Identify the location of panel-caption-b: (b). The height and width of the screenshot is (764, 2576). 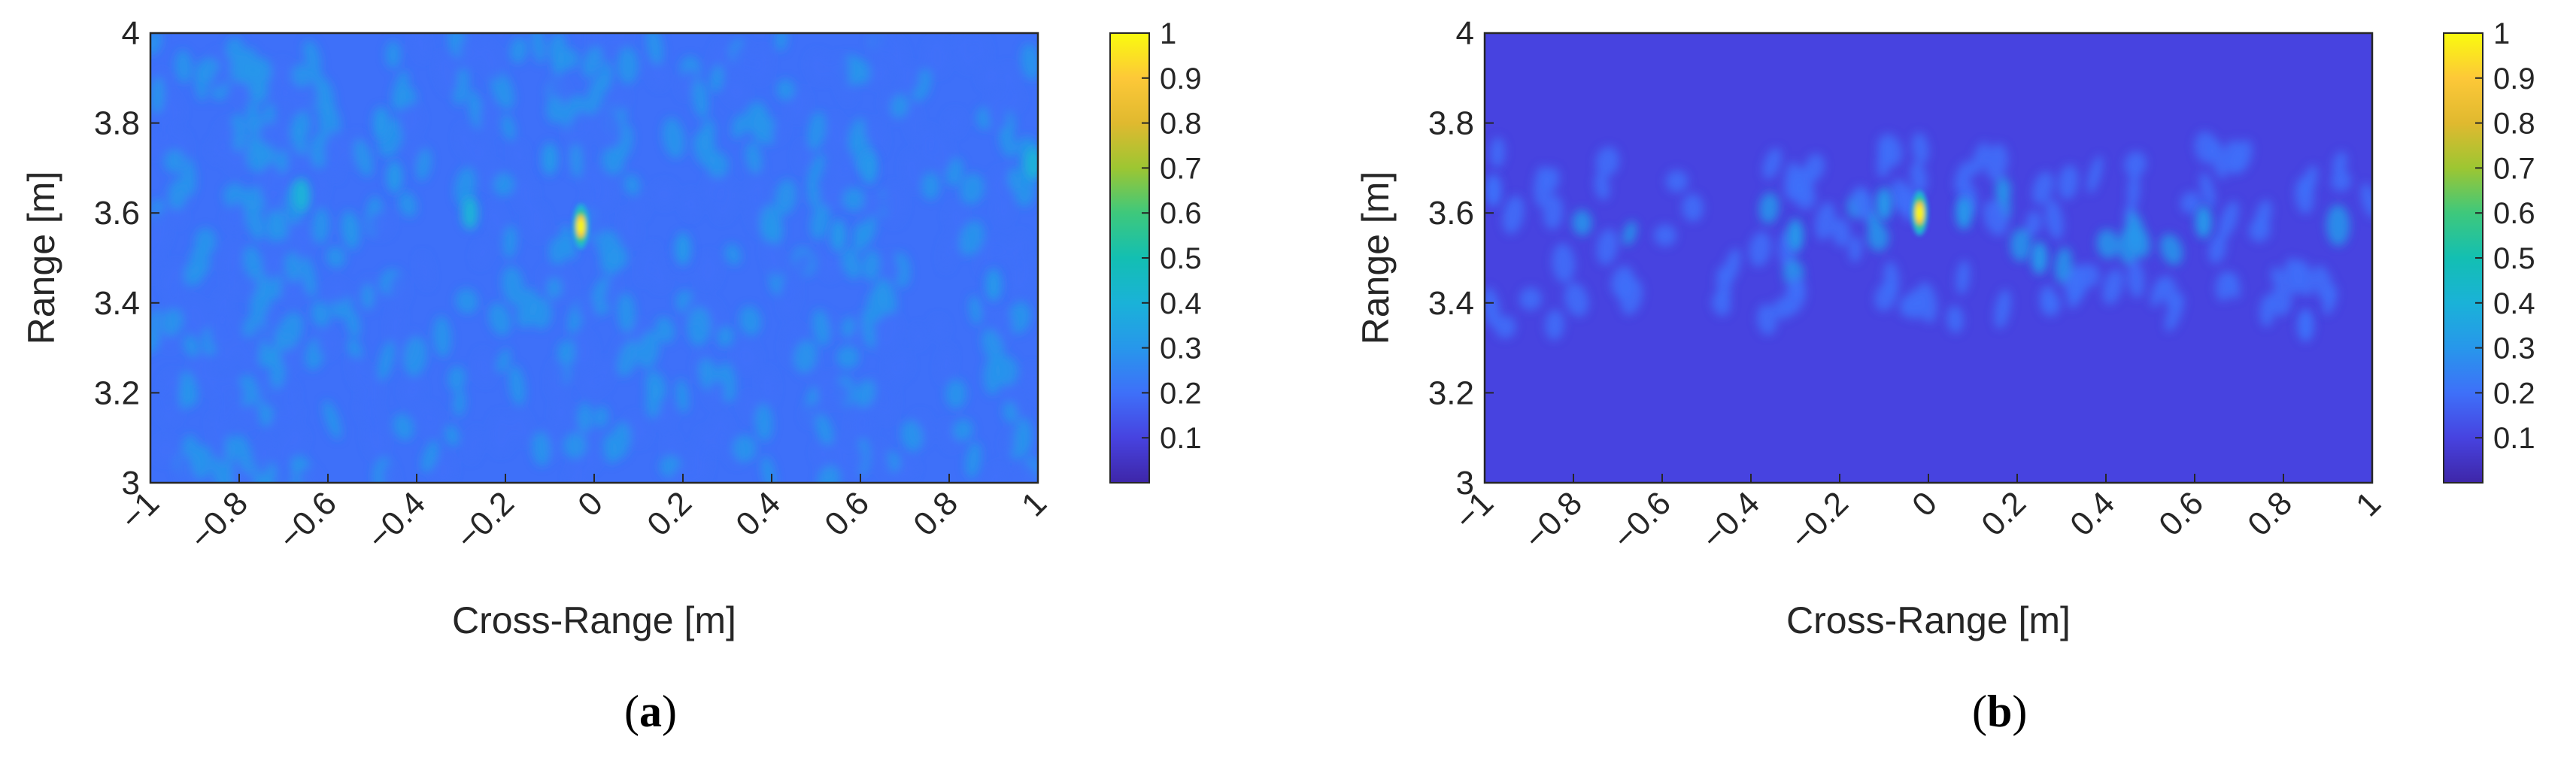
(2000, 711).